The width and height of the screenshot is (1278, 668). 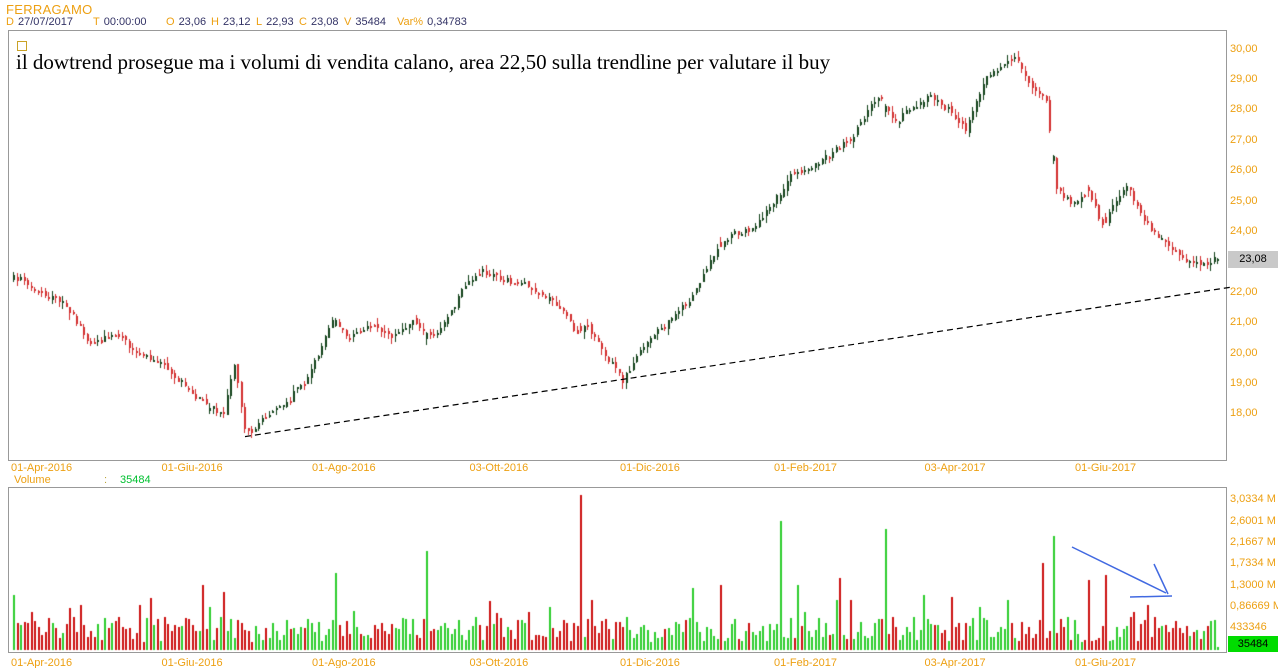 I want to click on last-volume-badge: 35484, so click(x=1253, y=644).